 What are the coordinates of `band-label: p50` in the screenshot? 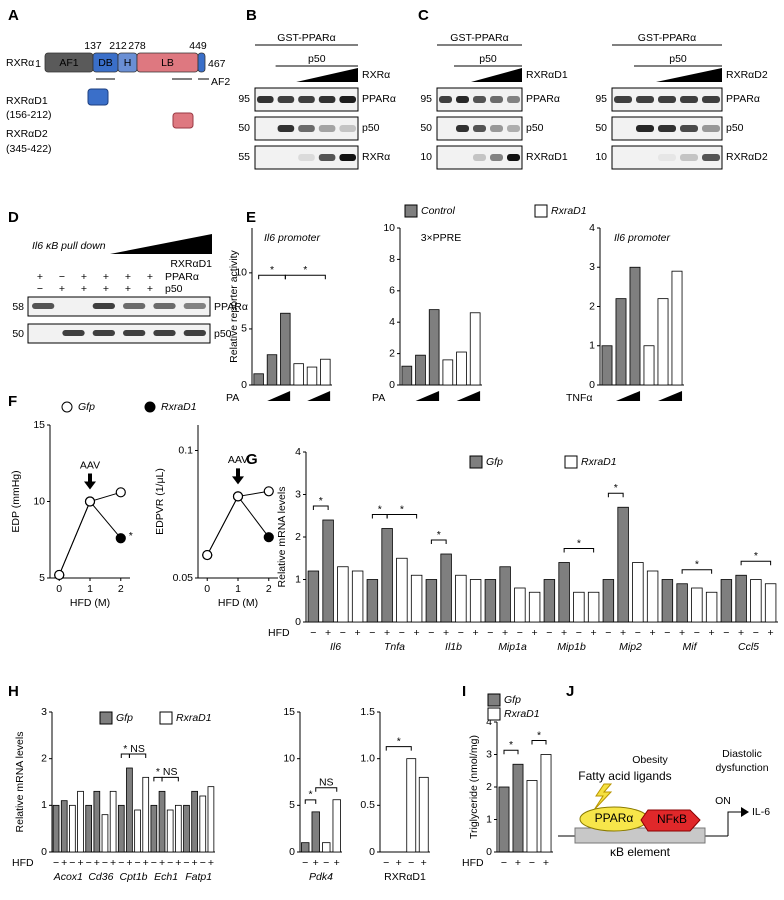 It's located at (371, 128).